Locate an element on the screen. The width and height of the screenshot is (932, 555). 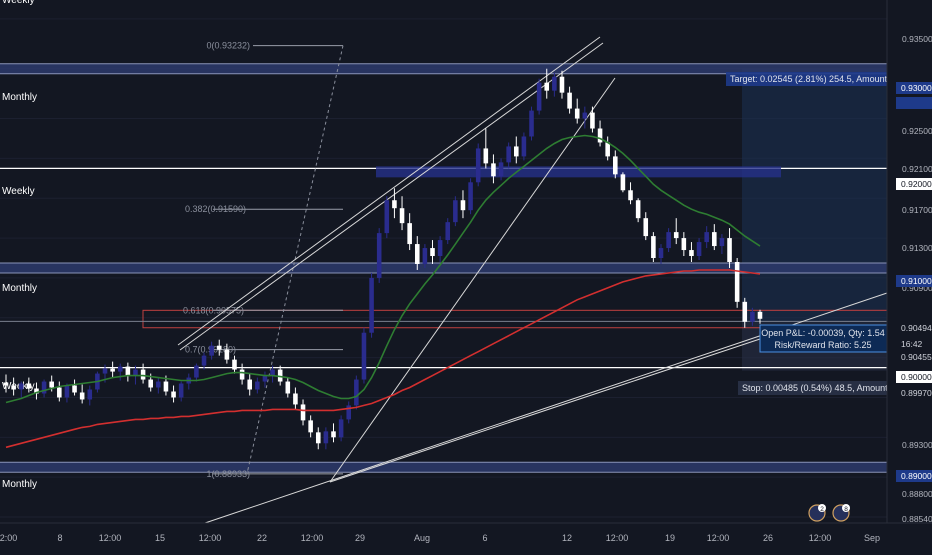
position-center-box is located at coordinates (823, 338).